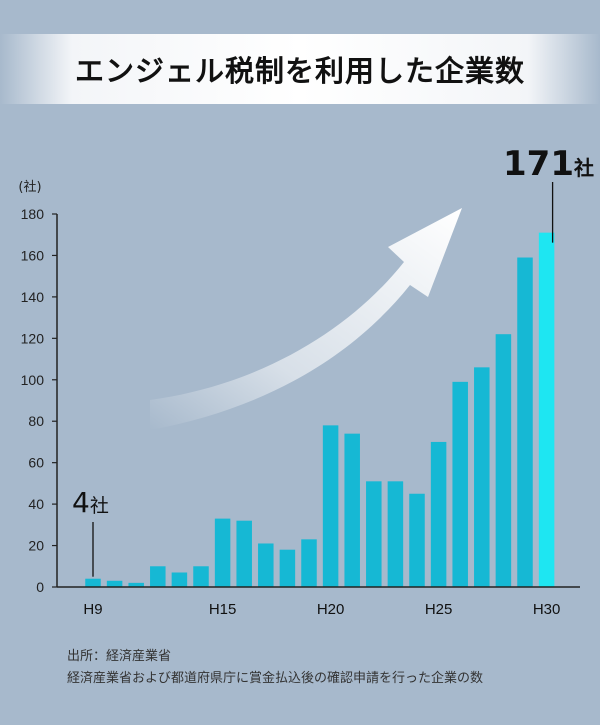 This screenshot has height=725, width=600. I want to click on bar-H29, so click(525, 422).